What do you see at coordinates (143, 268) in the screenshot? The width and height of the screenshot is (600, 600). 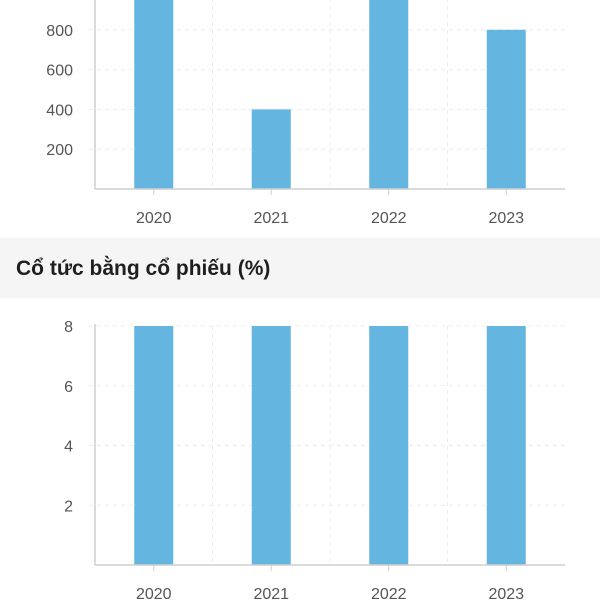 I see `section-title: Cổ tức bằng cổ phiếu (%)` at bounding box center [143, 268].